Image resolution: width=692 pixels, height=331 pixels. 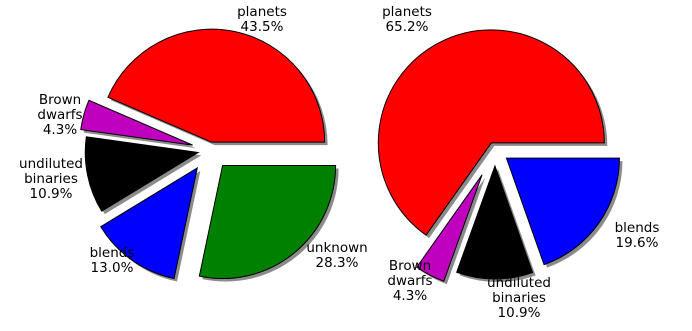 I want to click on pie-slice-unknown, so click(x=267, y=222).